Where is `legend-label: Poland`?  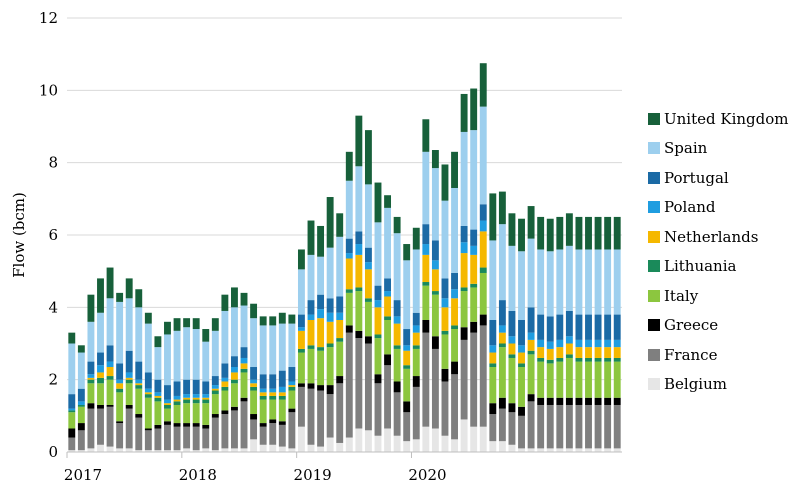 legend-label: Poland is located at coordinates (690, 207).